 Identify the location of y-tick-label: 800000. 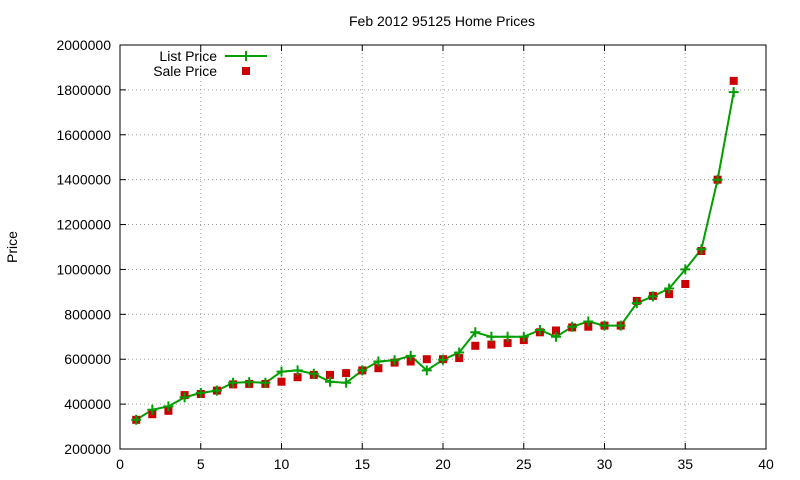
(87, 314).